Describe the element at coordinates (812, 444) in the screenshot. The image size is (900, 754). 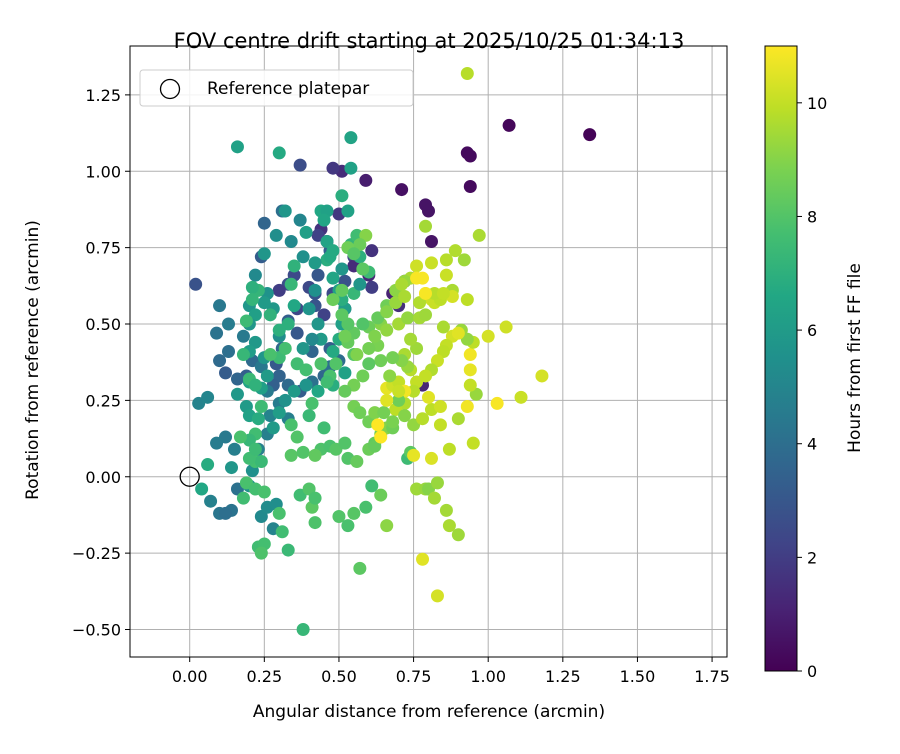
I see `colorbar-tick-label: 4` at that location.